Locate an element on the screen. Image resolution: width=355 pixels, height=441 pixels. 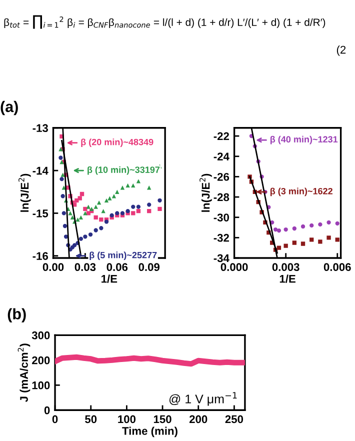
y-tick-label: -13 is located at coordinates (40, 128).